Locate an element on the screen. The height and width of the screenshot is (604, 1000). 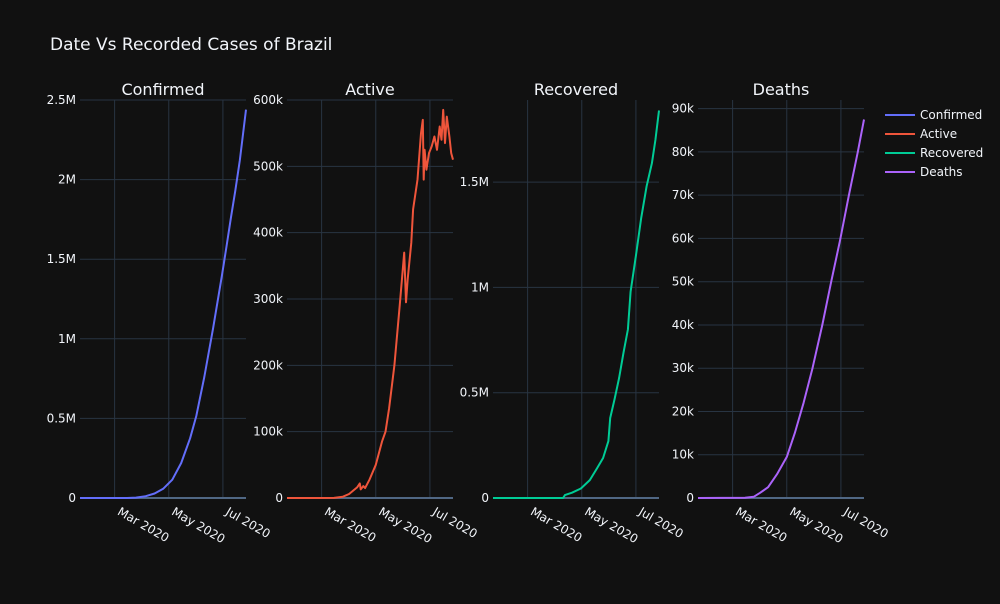
subplot-title: Active is located at coordinates (370, 89).